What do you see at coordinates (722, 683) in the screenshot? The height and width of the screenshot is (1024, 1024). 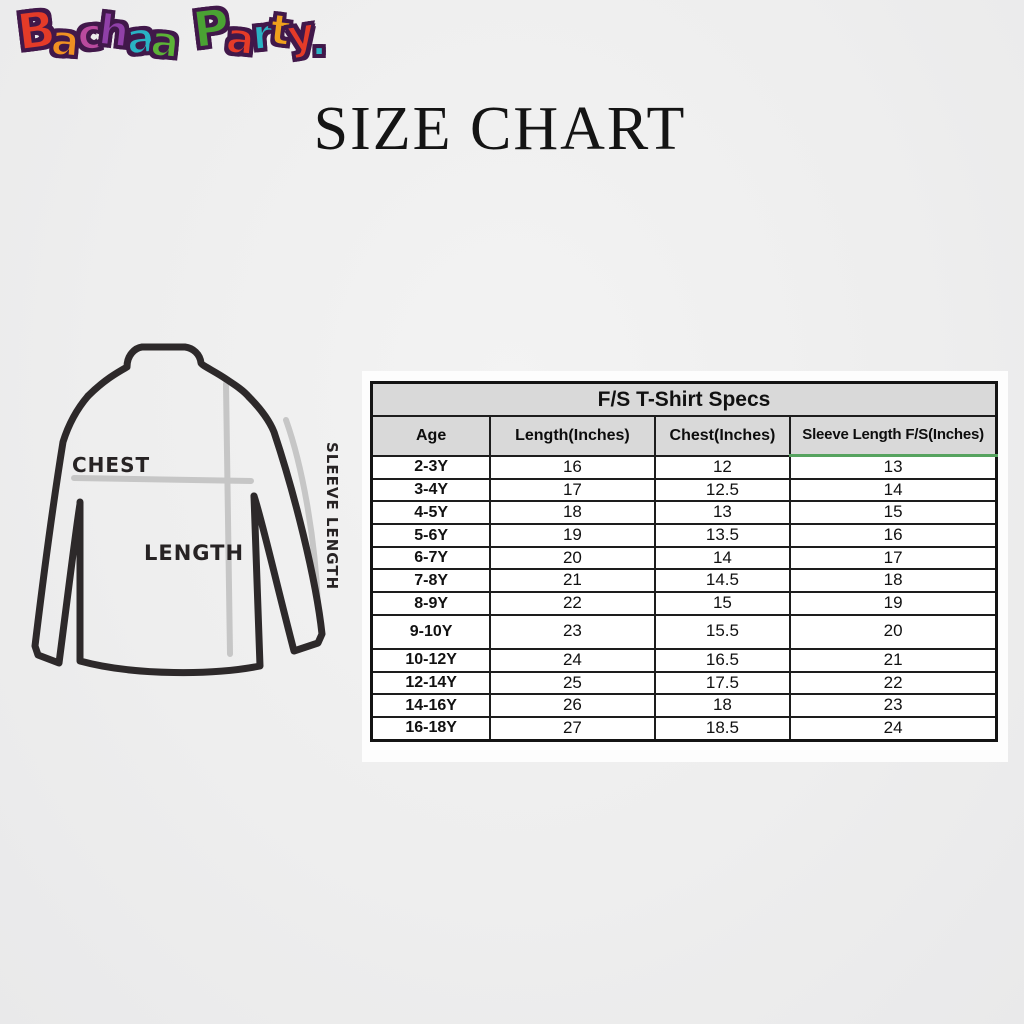 I see `measurement-cell: 17.5` at bounding box center [722, 683].